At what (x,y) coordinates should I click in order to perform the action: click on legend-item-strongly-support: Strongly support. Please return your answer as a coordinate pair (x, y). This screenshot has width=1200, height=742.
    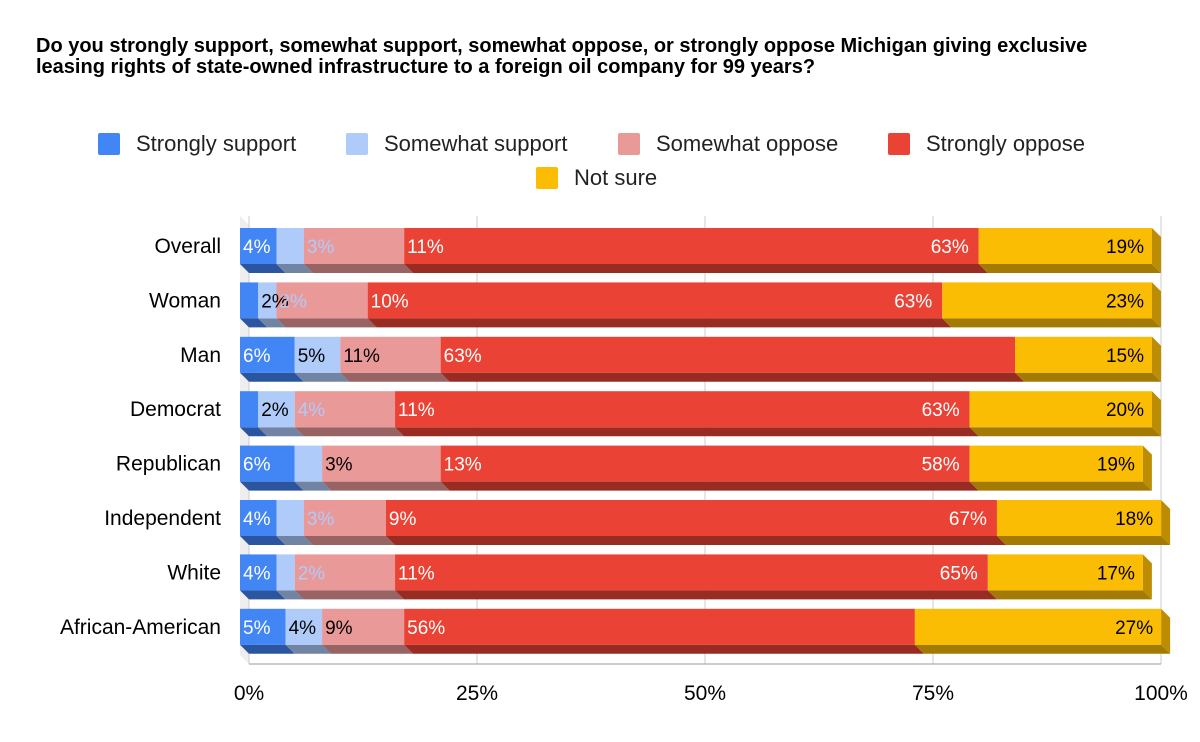
    Looking at the image, I should click on (197, 144).